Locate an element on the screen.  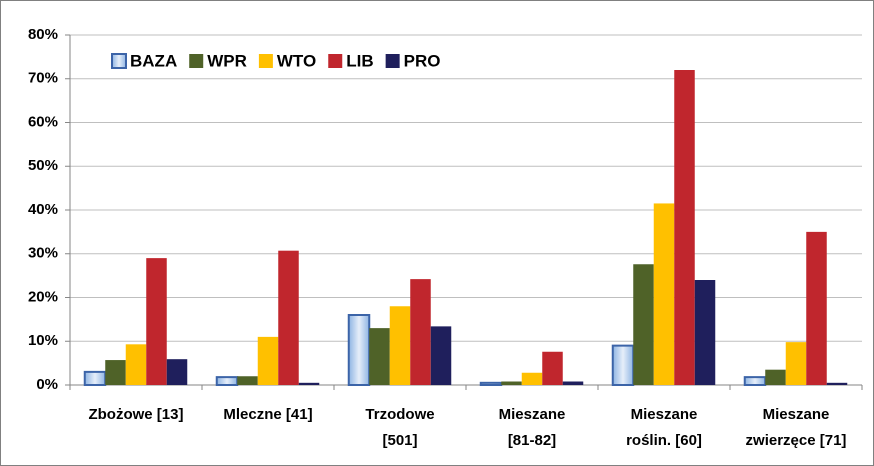
x-tick-label: Mieszane [81-82] is located at coordinates (532, 427).